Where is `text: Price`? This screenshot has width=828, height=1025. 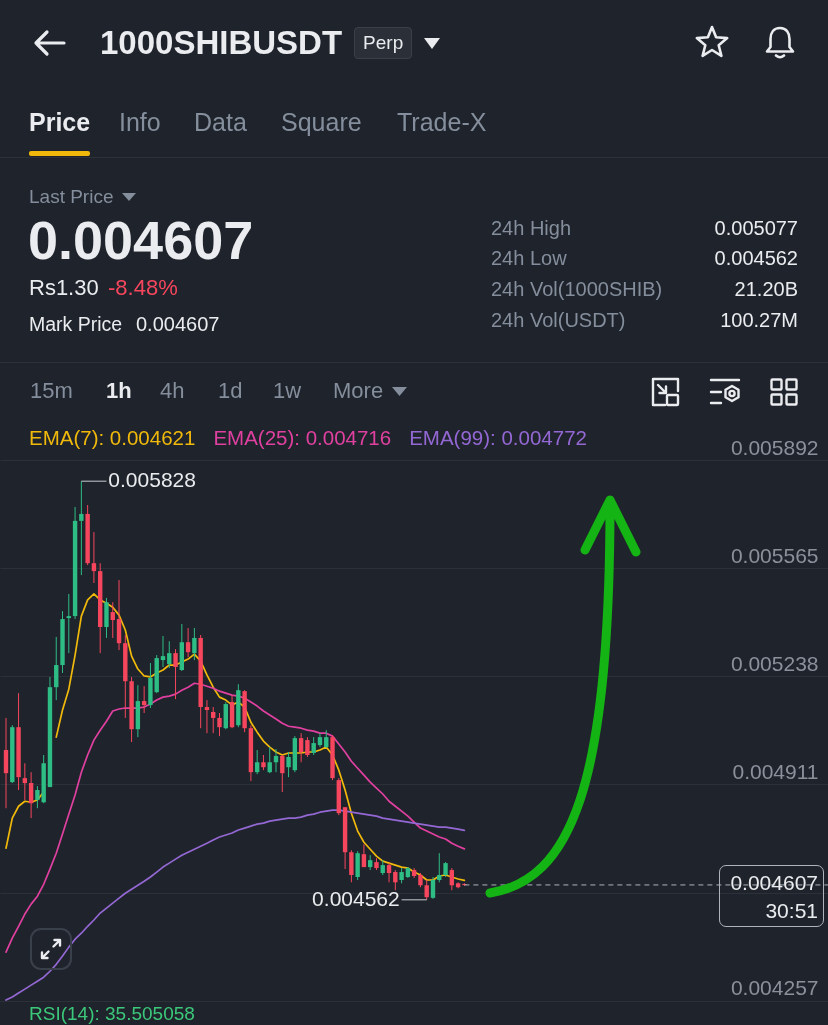
text: Price is located at coordinates (60, 122).